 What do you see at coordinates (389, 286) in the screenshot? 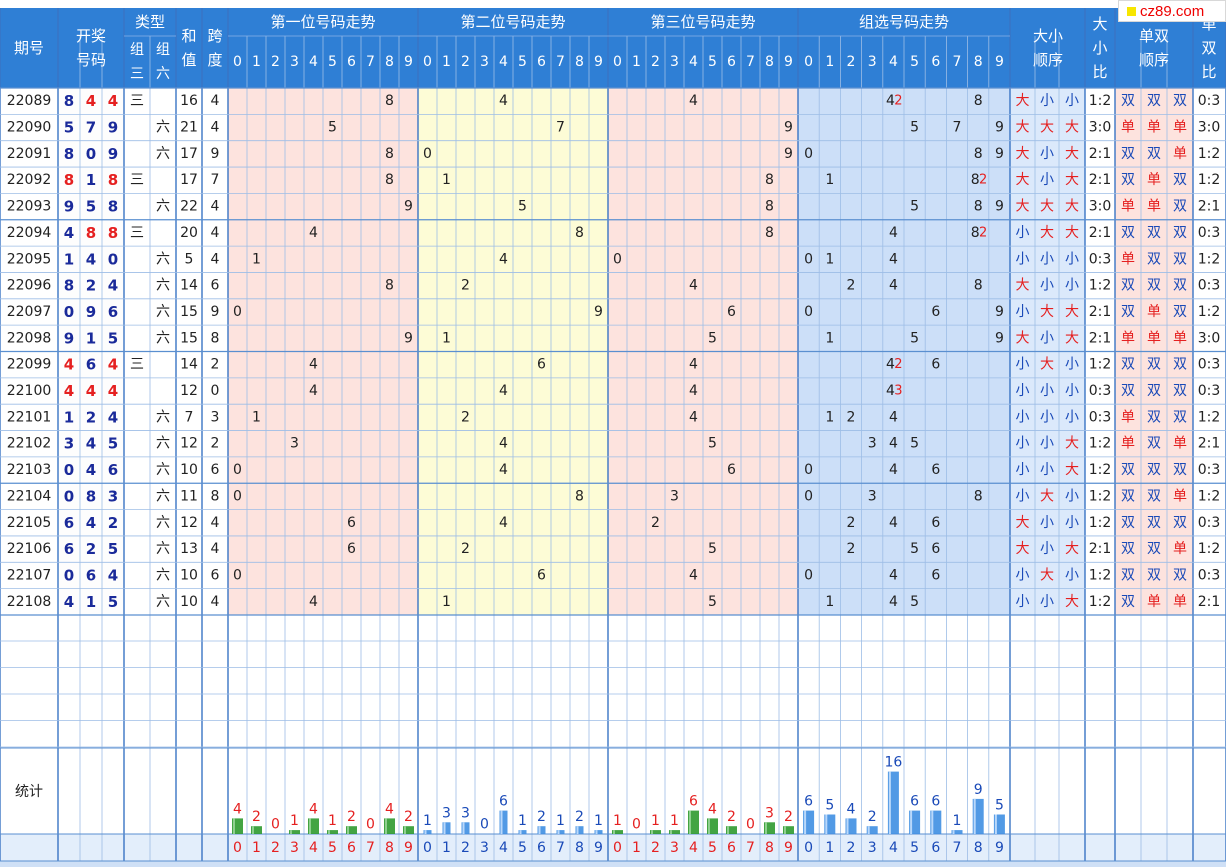
I see `pos1-hit: 8` at bounding box center [389, 286].